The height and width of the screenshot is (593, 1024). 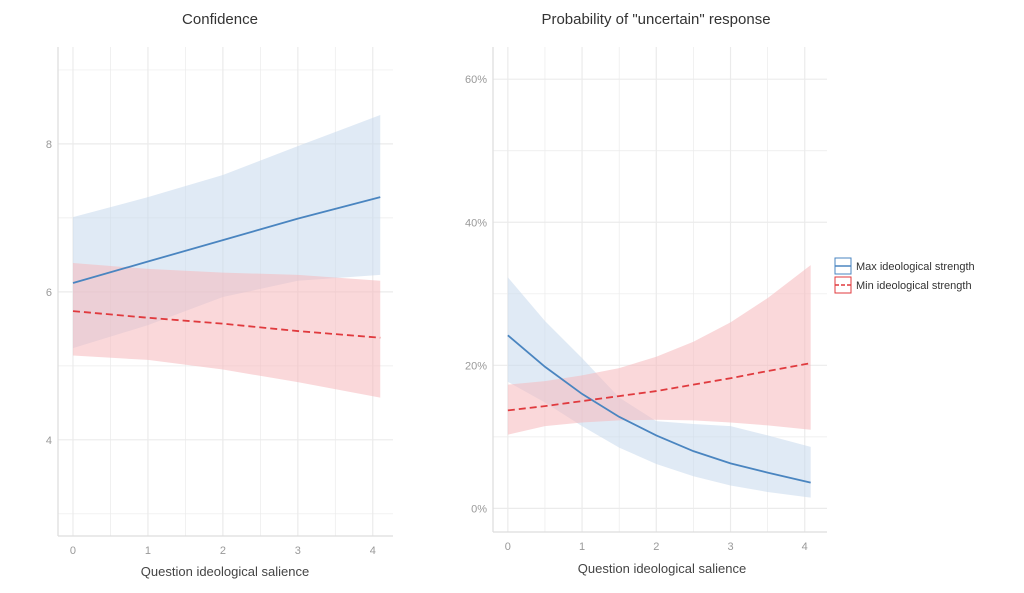 What do you see at coordinates (915, 267) in the screenshot?
I see `legend-label: Max ideological strength` at bounding box center [915, 267].